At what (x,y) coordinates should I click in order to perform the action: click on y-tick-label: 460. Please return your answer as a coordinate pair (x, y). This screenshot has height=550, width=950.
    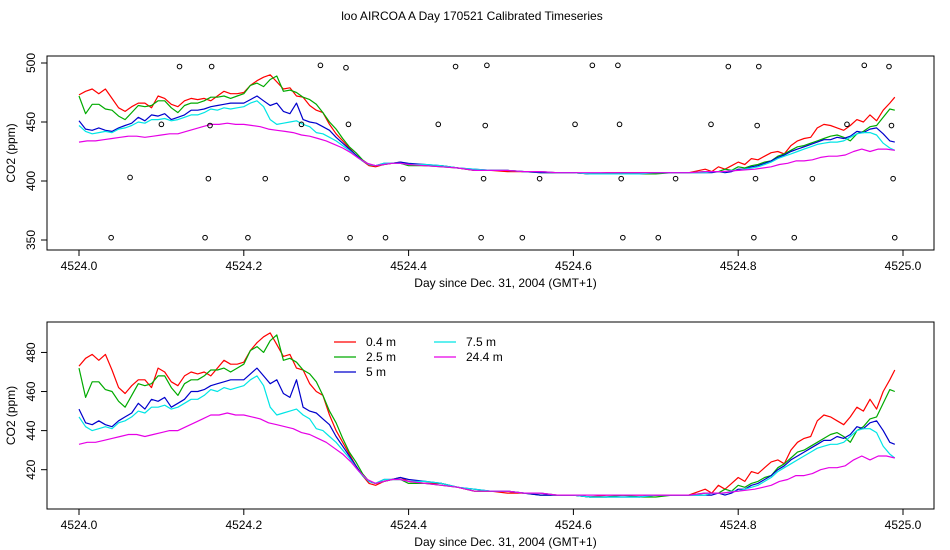
    Looking at the image, I should click on (31, 391).